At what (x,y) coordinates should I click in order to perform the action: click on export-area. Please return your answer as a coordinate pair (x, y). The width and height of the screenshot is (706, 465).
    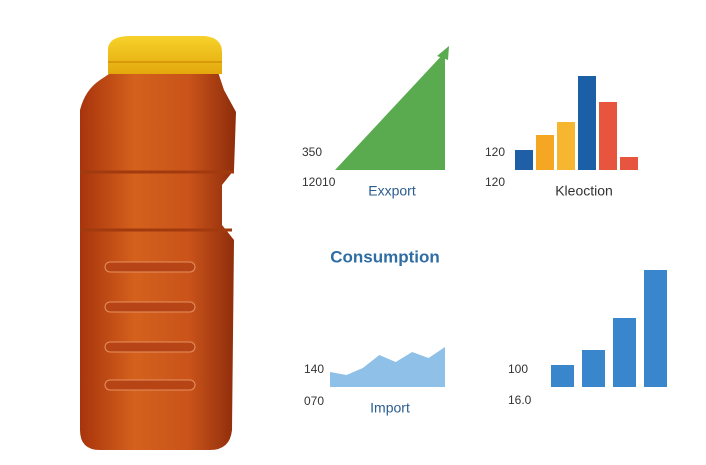
    Looking at the image, I should click on (390, 111).